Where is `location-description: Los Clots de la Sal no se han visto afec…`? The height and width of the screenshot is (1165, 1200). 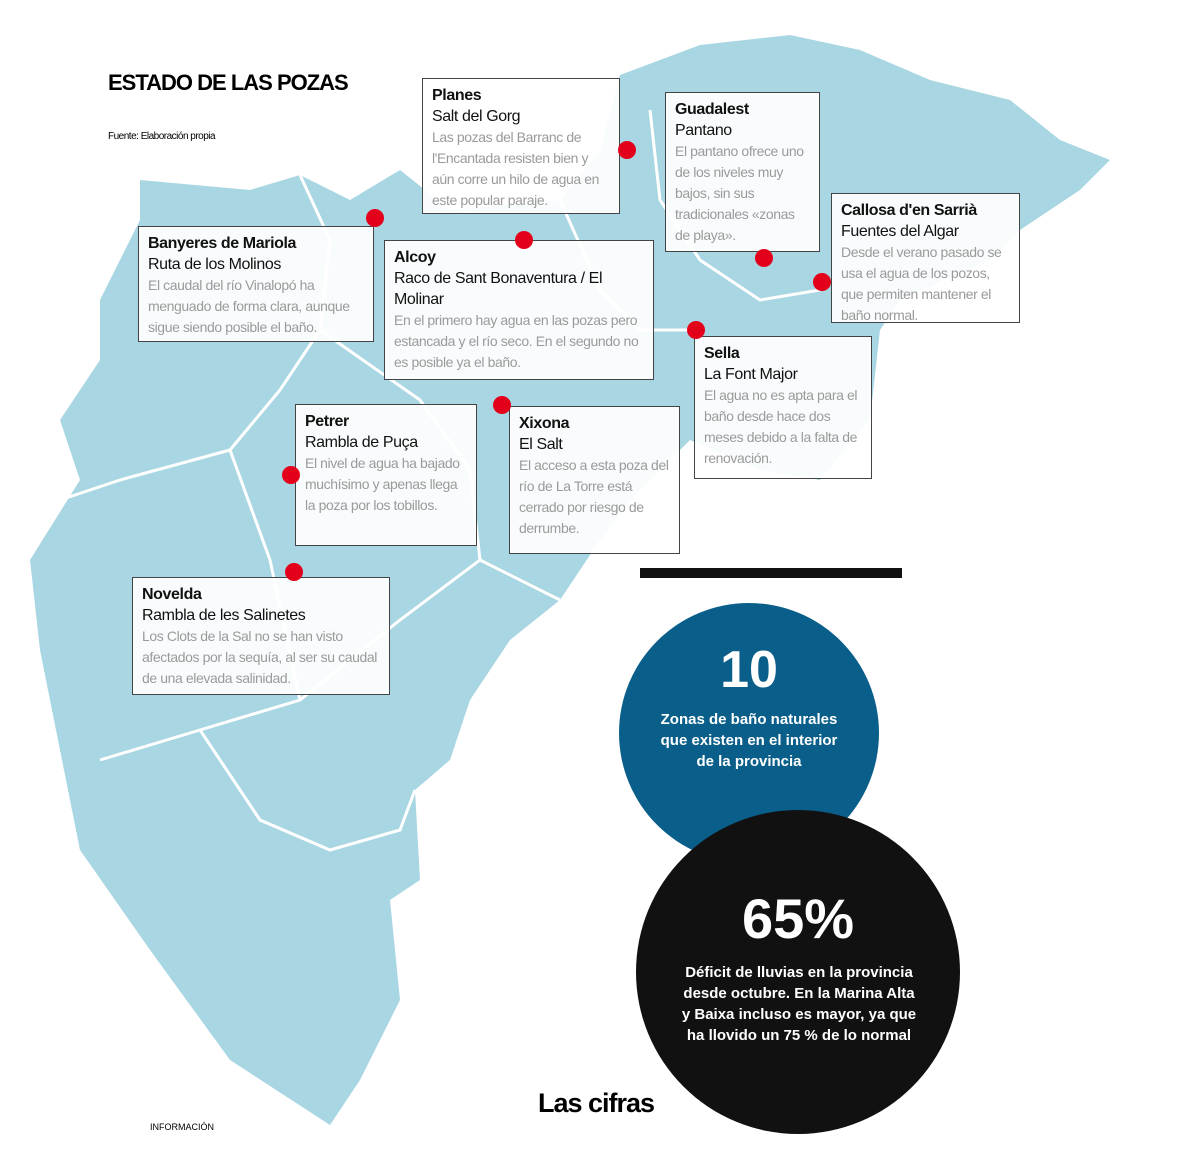
location-description: Los Clots de la Sal no se han visto afec… is located at coordinates (259, 657).